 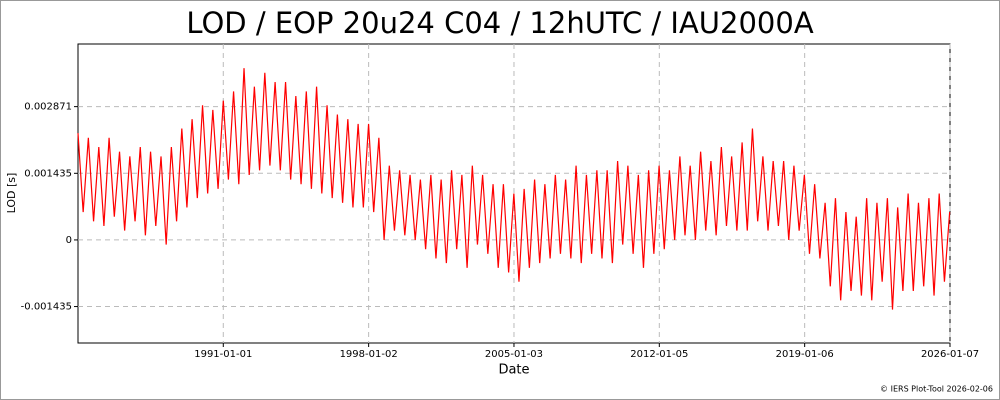 I want to click on footer: © IERS Plot-Tool 2026-02-06, so click(x=936, y=389).